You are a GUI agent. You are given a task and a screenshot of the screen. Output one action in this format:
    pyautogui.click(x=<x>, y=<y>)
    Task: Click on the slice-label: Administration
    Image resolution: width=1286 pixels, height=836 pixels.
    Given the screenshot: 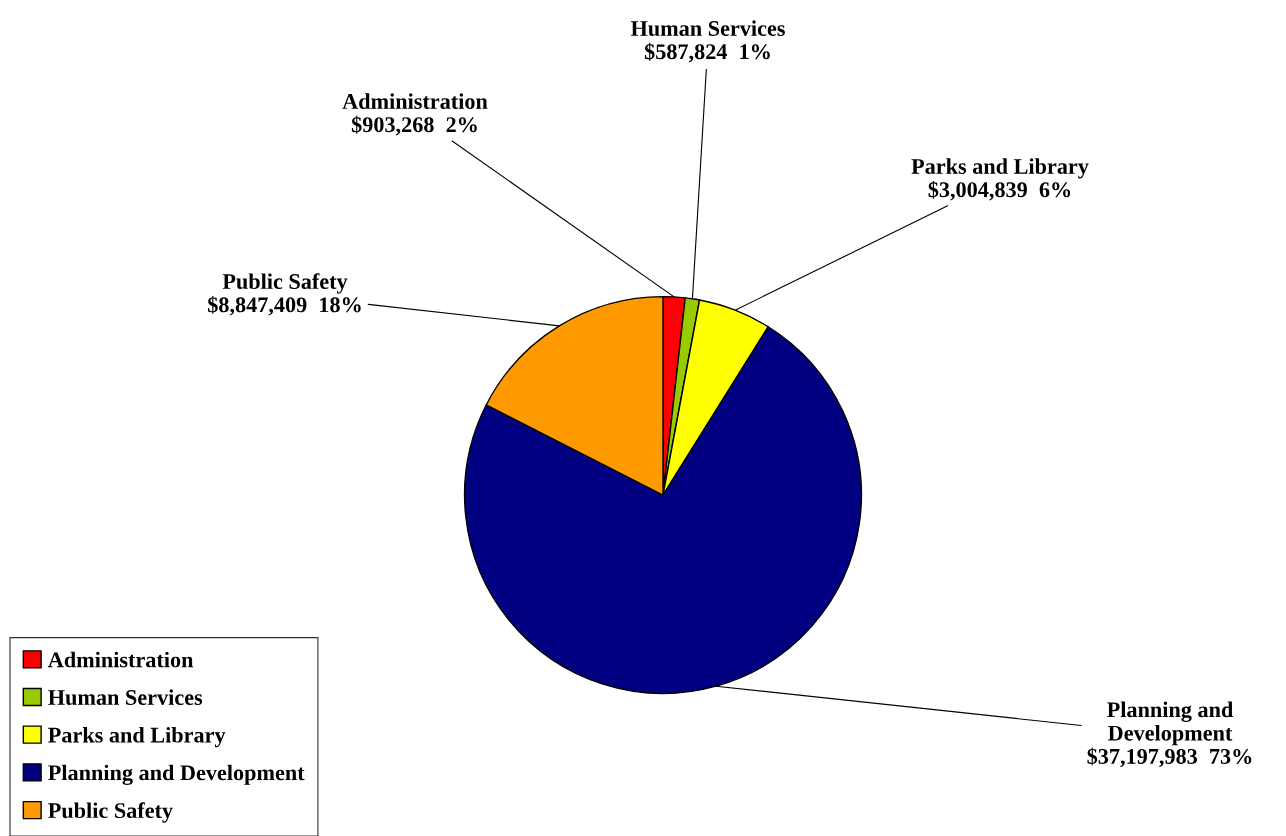 What is the action you would take?
    pyautogui.click(x=415, y=101)
    